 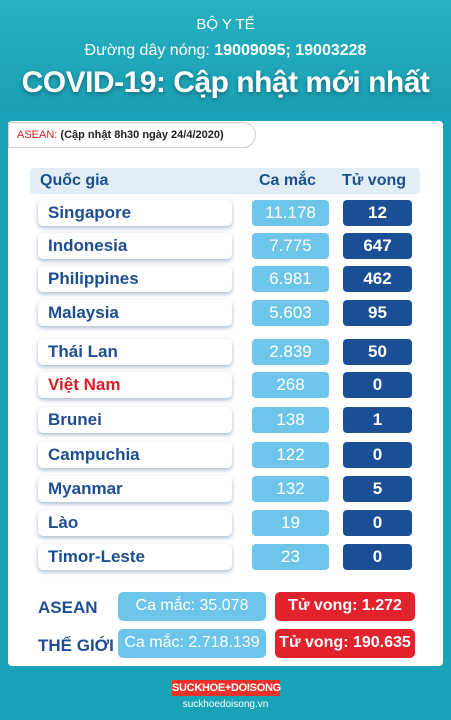 I want to click on hotline: Đường dây nóng: 19009095; 19003228, so click(x=225, y=51).